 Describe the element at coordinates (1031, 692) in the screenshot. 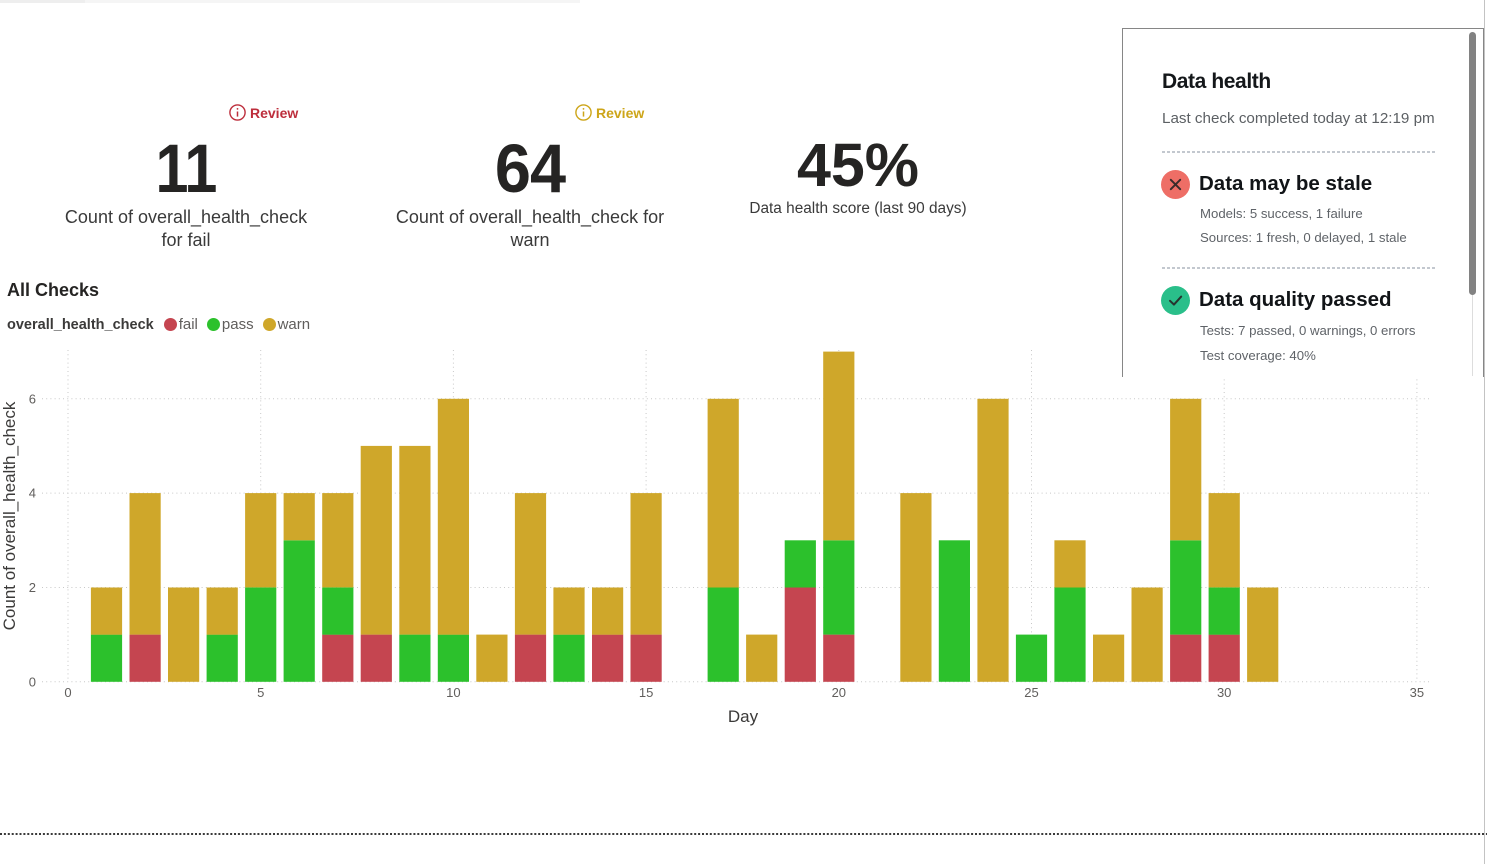

I see `svg-text: 25` at that location.